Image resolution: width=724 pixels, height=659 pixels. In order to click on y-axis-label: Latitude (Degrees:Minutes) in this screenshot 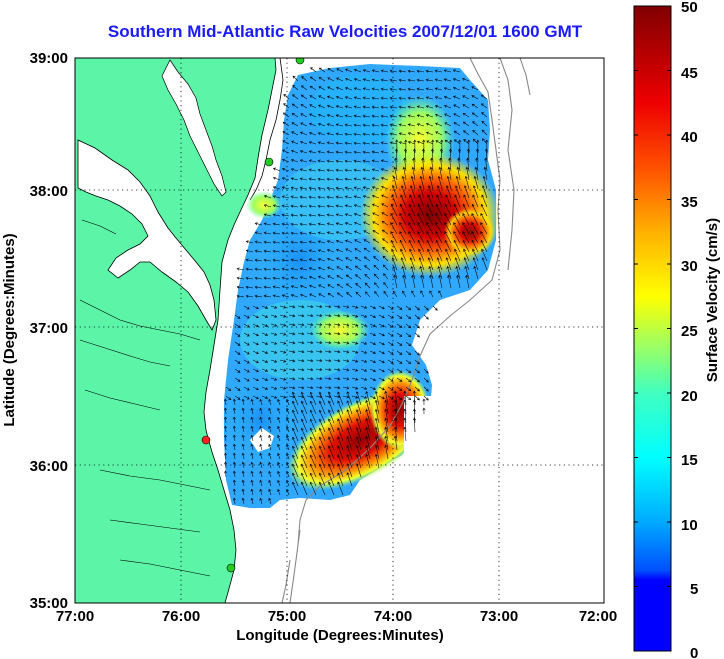, I will do `click(9, 329)`.